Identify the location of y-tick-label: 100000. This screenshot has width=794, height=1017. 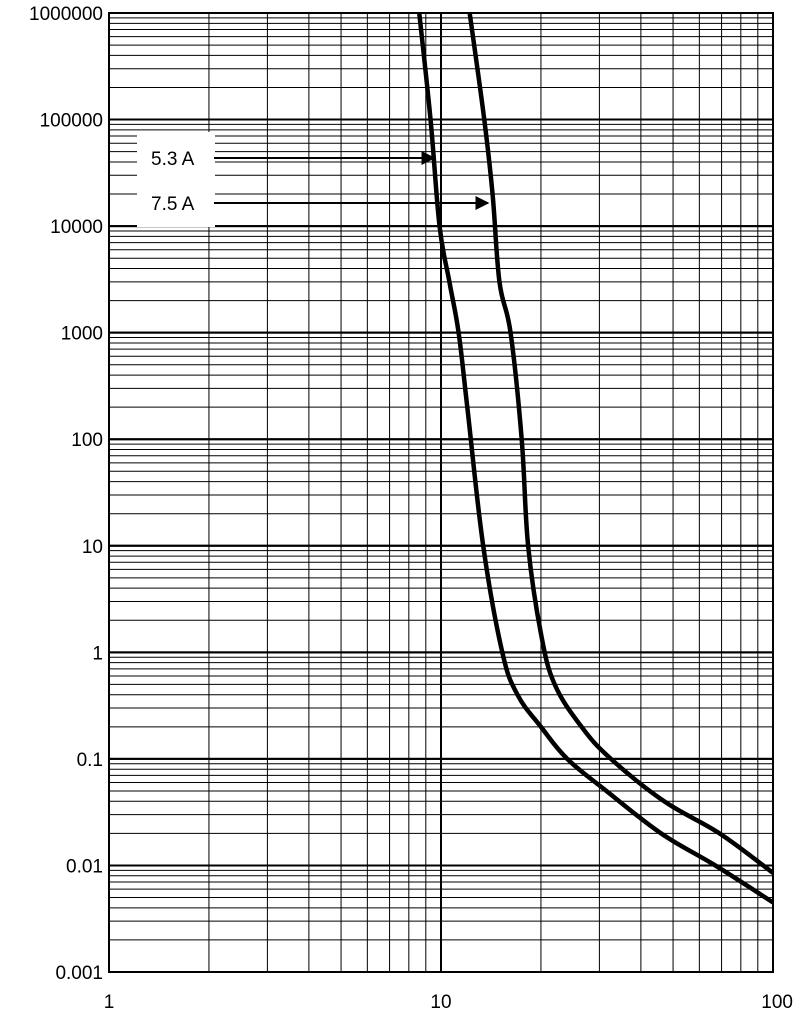
(71, 121).